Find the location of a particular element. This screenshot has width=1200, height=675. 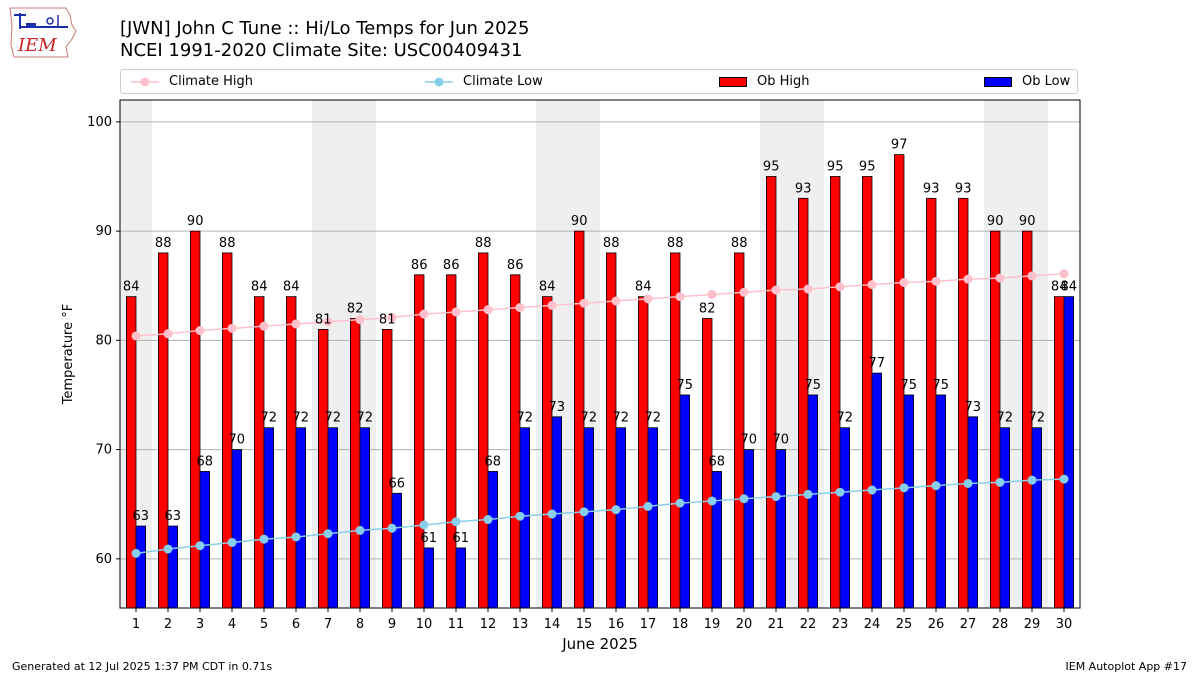

x-tick-label: 22 is located at coordinates (808, 624).